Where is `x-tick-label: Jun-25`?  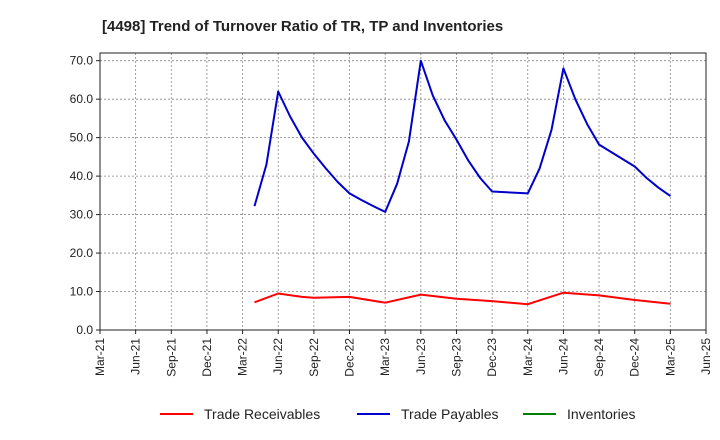
x-tick-label: Jun-25 is located at coordinates (706, 356).